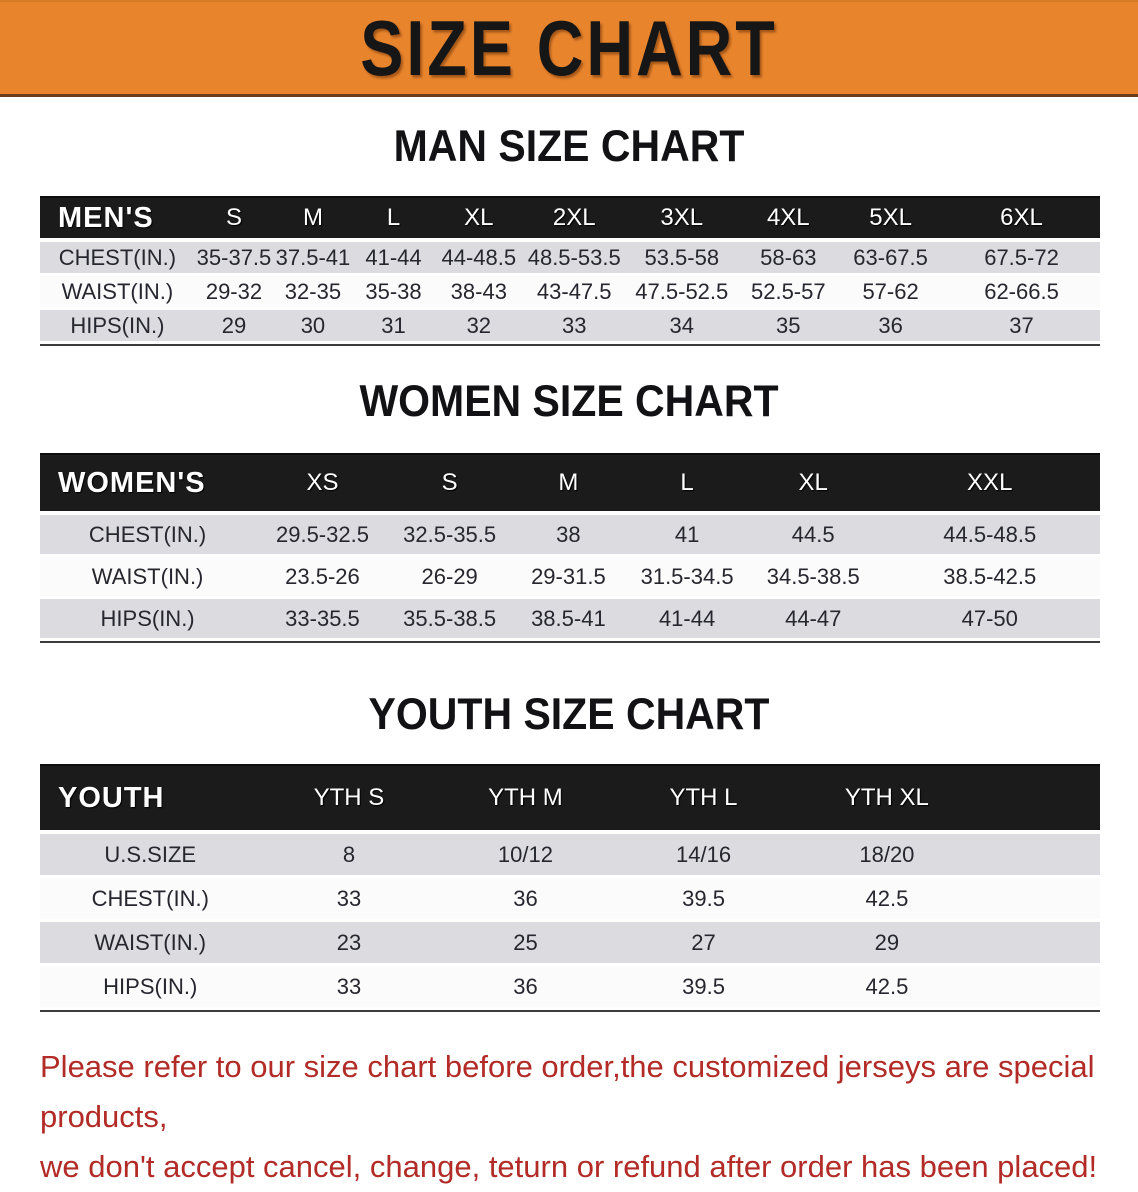 This screenshot has height=1192, width=1138. I want to click on size-column-header: XXL, so click(989, 484).